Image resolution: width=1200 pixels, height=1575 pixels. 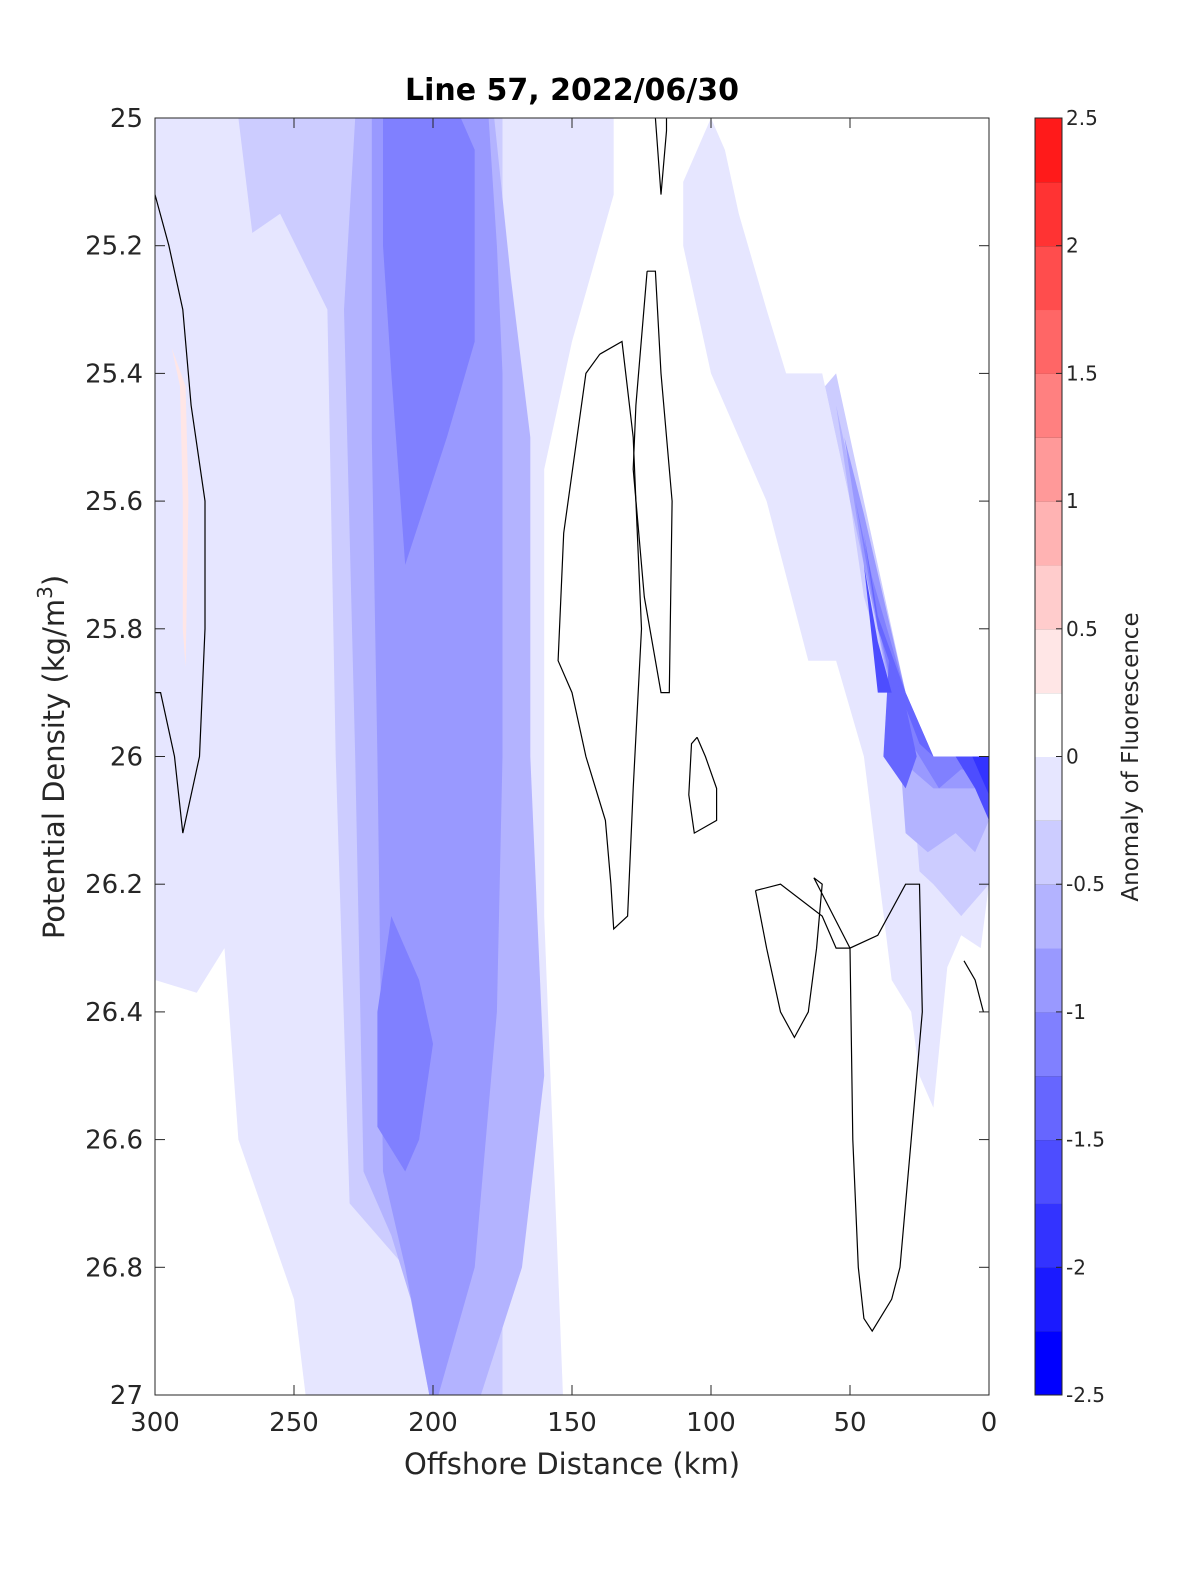 I want to click on x-tick-label: 250, so click(x=294, y=1423).